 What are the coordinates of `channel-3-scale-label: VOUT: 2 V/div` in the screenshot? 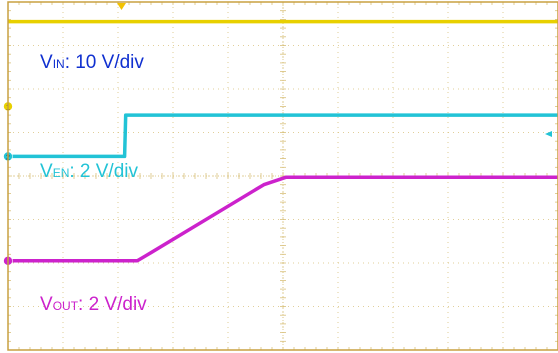 It's located at (93, 304).